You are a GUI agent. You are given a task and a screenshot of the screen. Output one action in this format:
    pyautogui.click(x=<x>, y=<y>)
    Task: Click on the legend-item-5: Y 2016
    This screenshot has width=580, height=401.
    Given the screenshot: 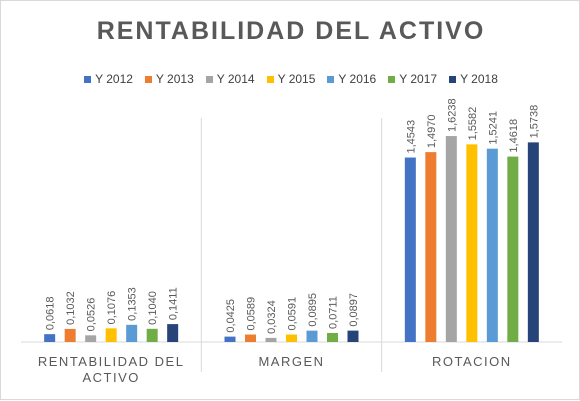 What is the action you would take?
    pyautogui.click(x=351, y=79)
    